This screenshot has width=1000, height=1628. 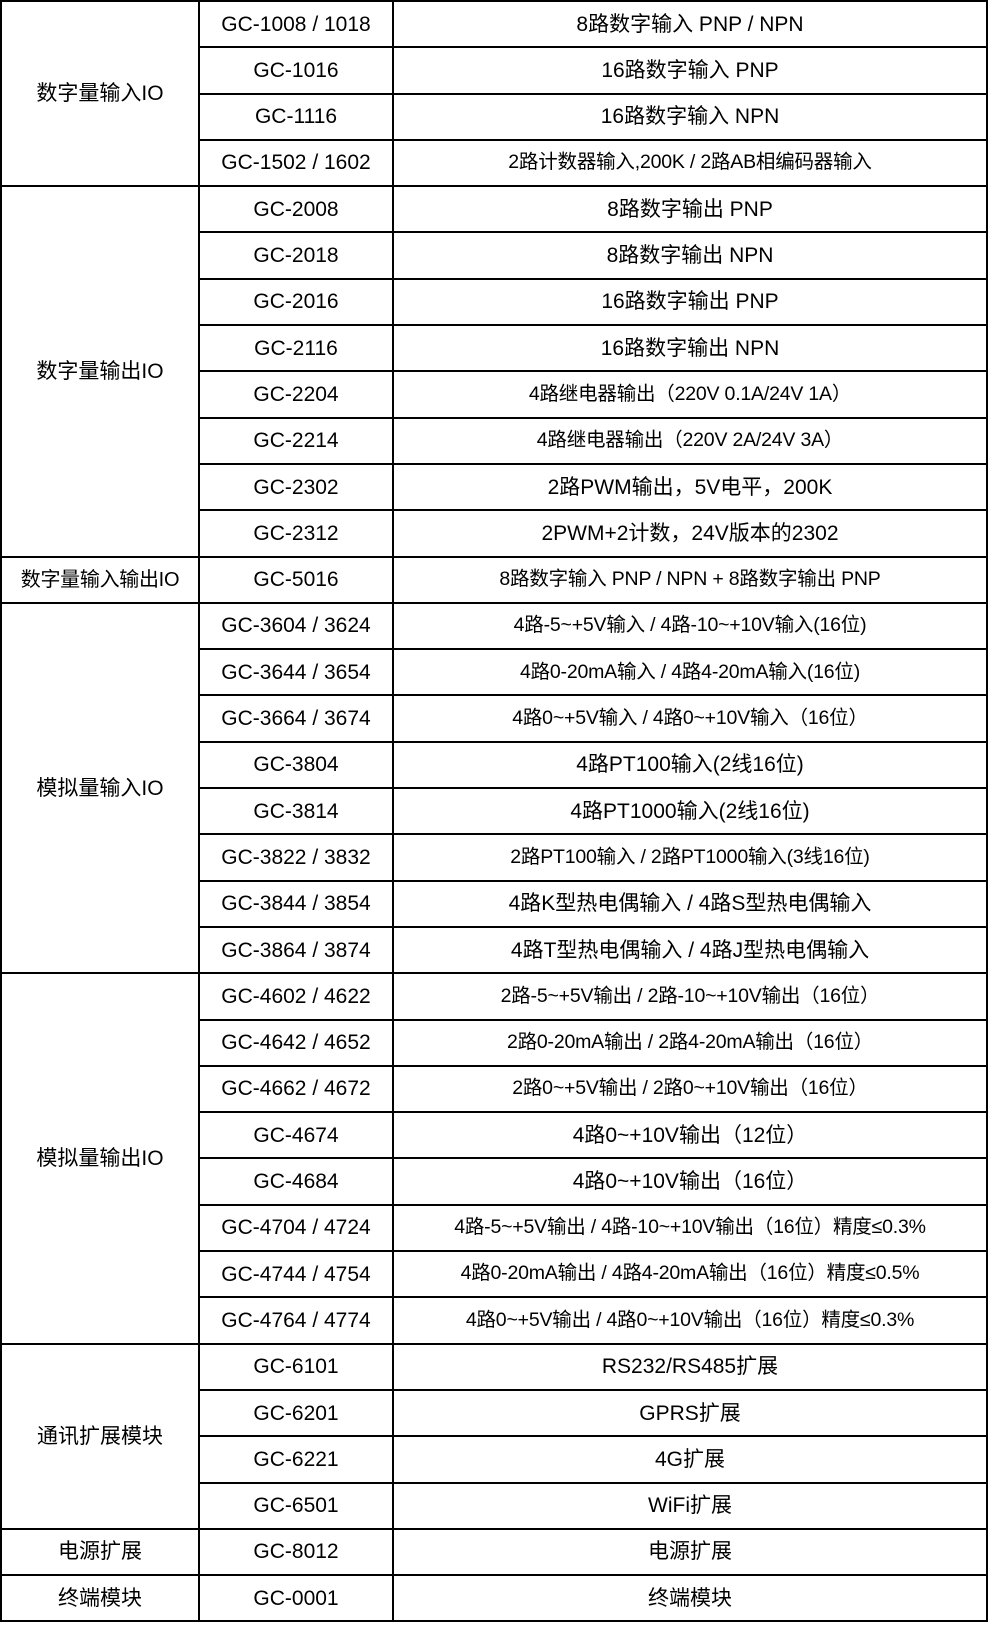 I want to click on model-cell: GC-3664 / 3674, so click(x=296, y=718).